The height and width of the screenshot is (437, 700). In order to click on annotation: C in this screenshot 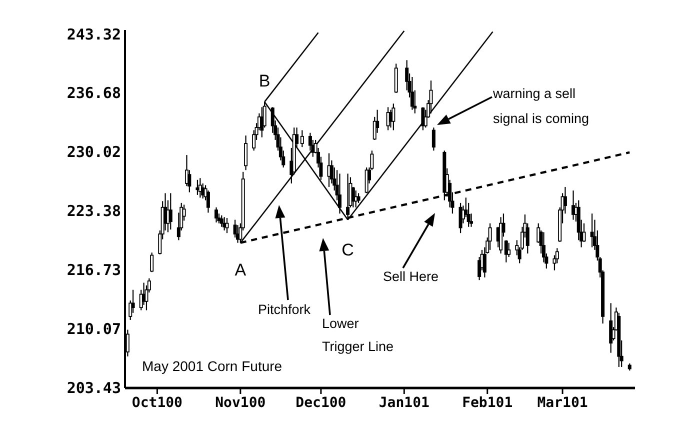, I will do `click(348, 250)`.